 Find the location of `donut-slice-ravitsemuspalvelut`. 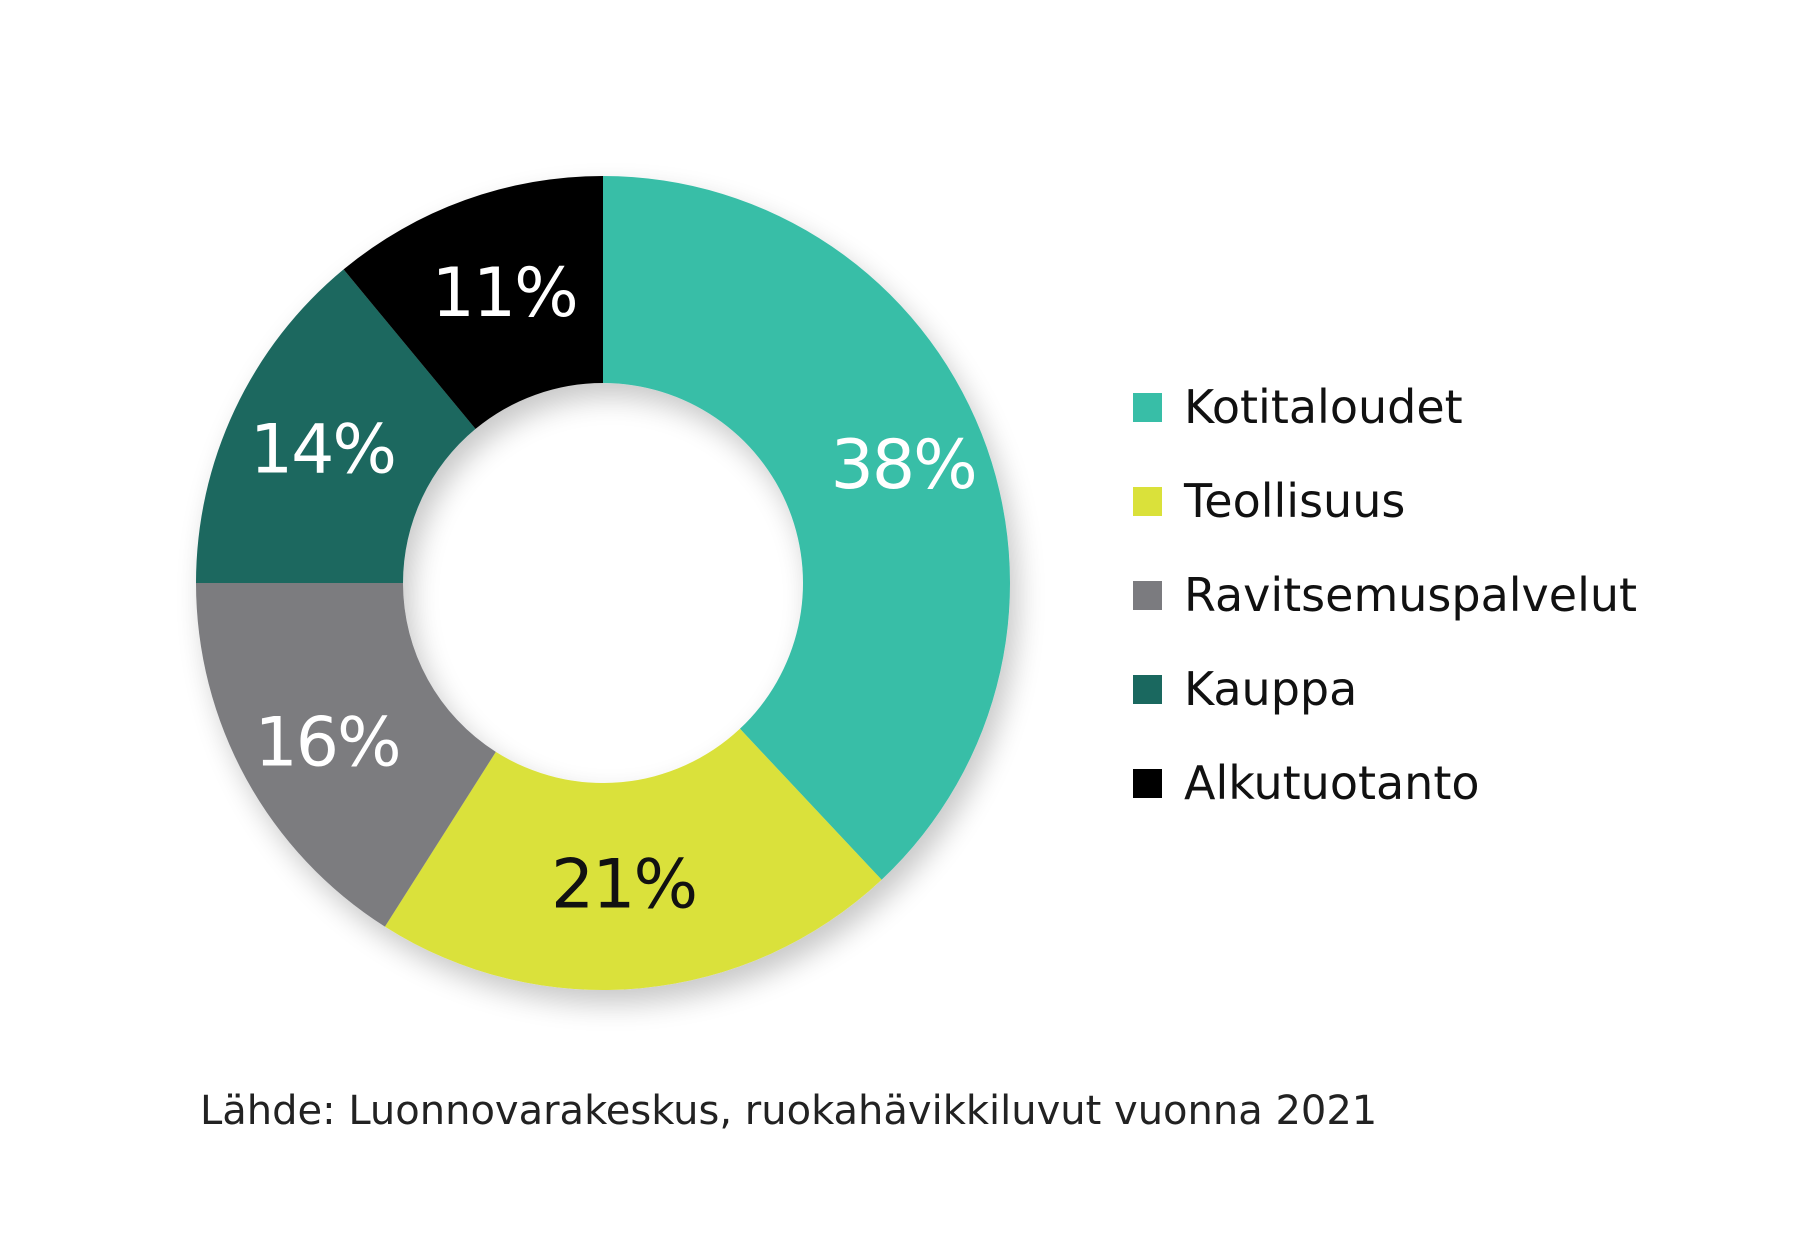

donut-slice-ravitsemuspalvelut is located at coordinates (346, 755).